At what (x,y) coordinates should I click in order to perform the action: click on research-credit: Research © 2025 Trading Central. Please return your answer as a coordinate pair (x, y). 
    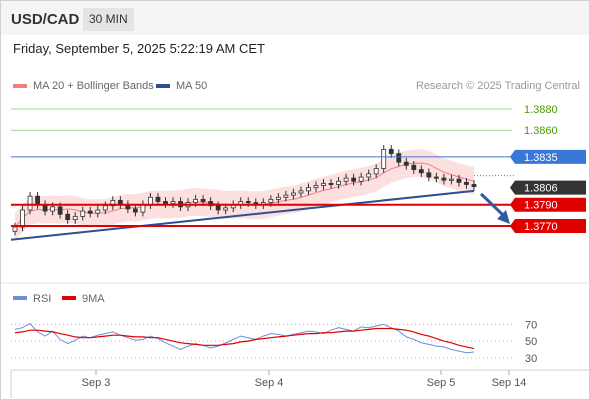
    Looking at the image, I should click on (497, 86).